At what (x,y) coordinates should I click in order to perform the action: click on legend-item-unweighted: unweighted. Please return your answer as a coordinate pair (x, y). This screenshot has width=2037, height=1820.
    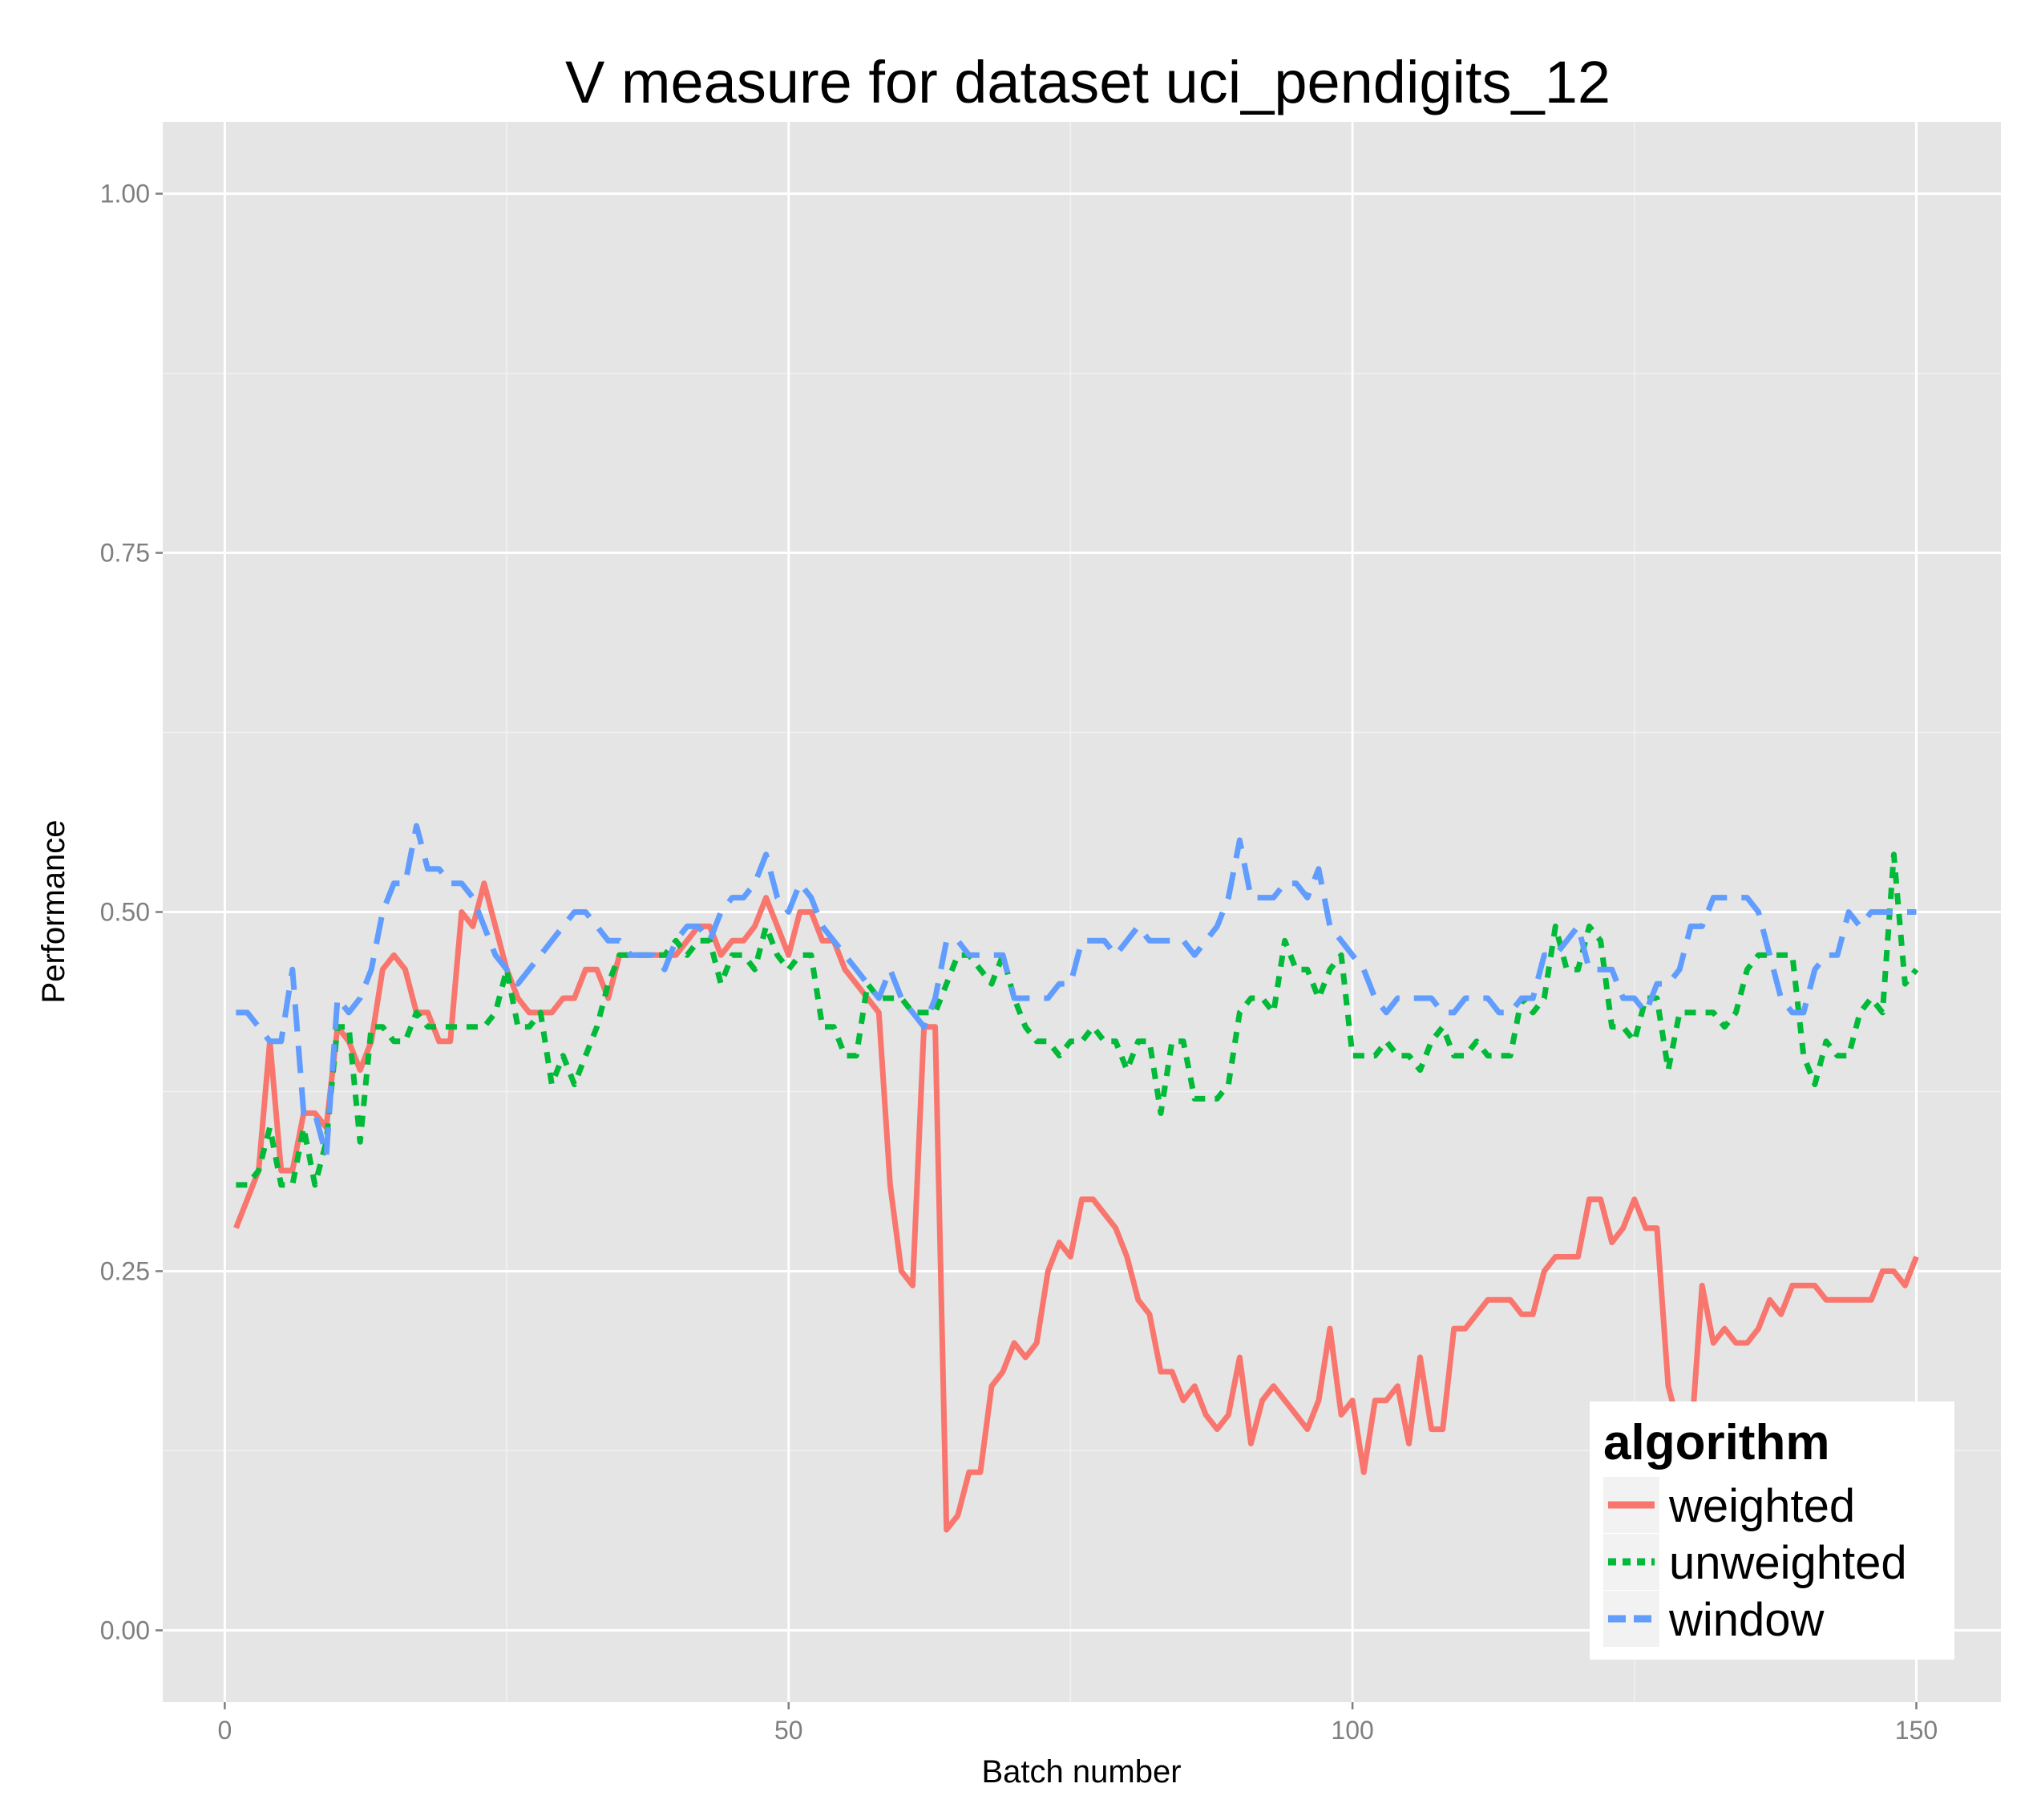
    Looking at the image, I should click on (1755, 1562).